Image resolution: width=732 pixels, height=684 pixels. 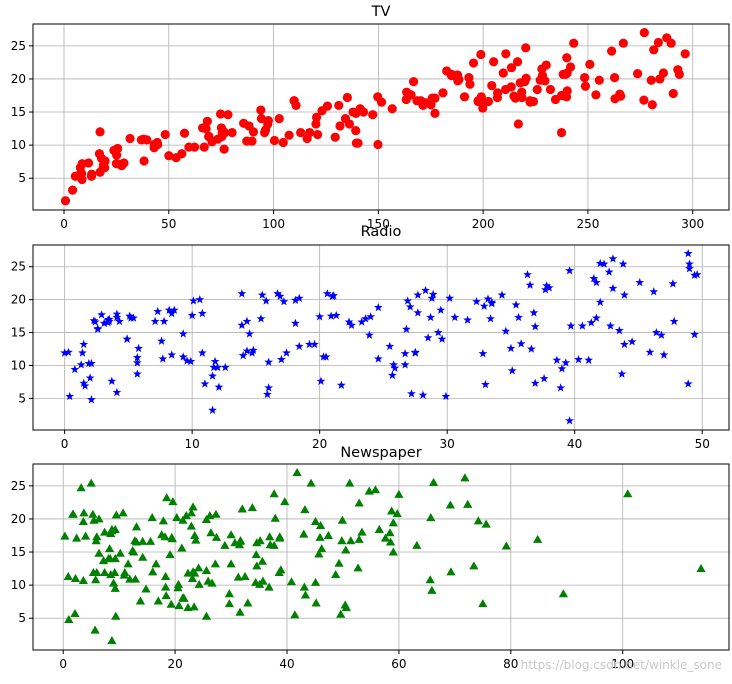 What do you see at coordinates (64, 224) in the screenshot?
I see `tv-x-tick-label: 0` at bounding box center [64, 224].